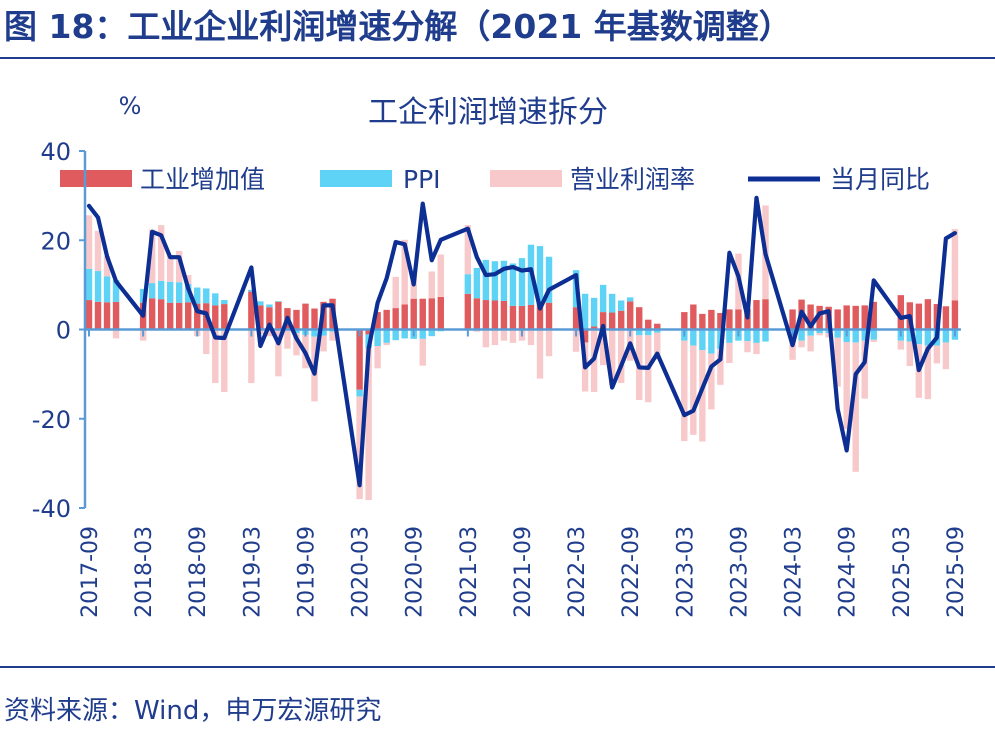 Image resolution: width=995 pixels, height=735 pixels. Describe the element at coordinates (794, 572) in the screenshot. I see `x-tick-label: 2024-03` at that location.